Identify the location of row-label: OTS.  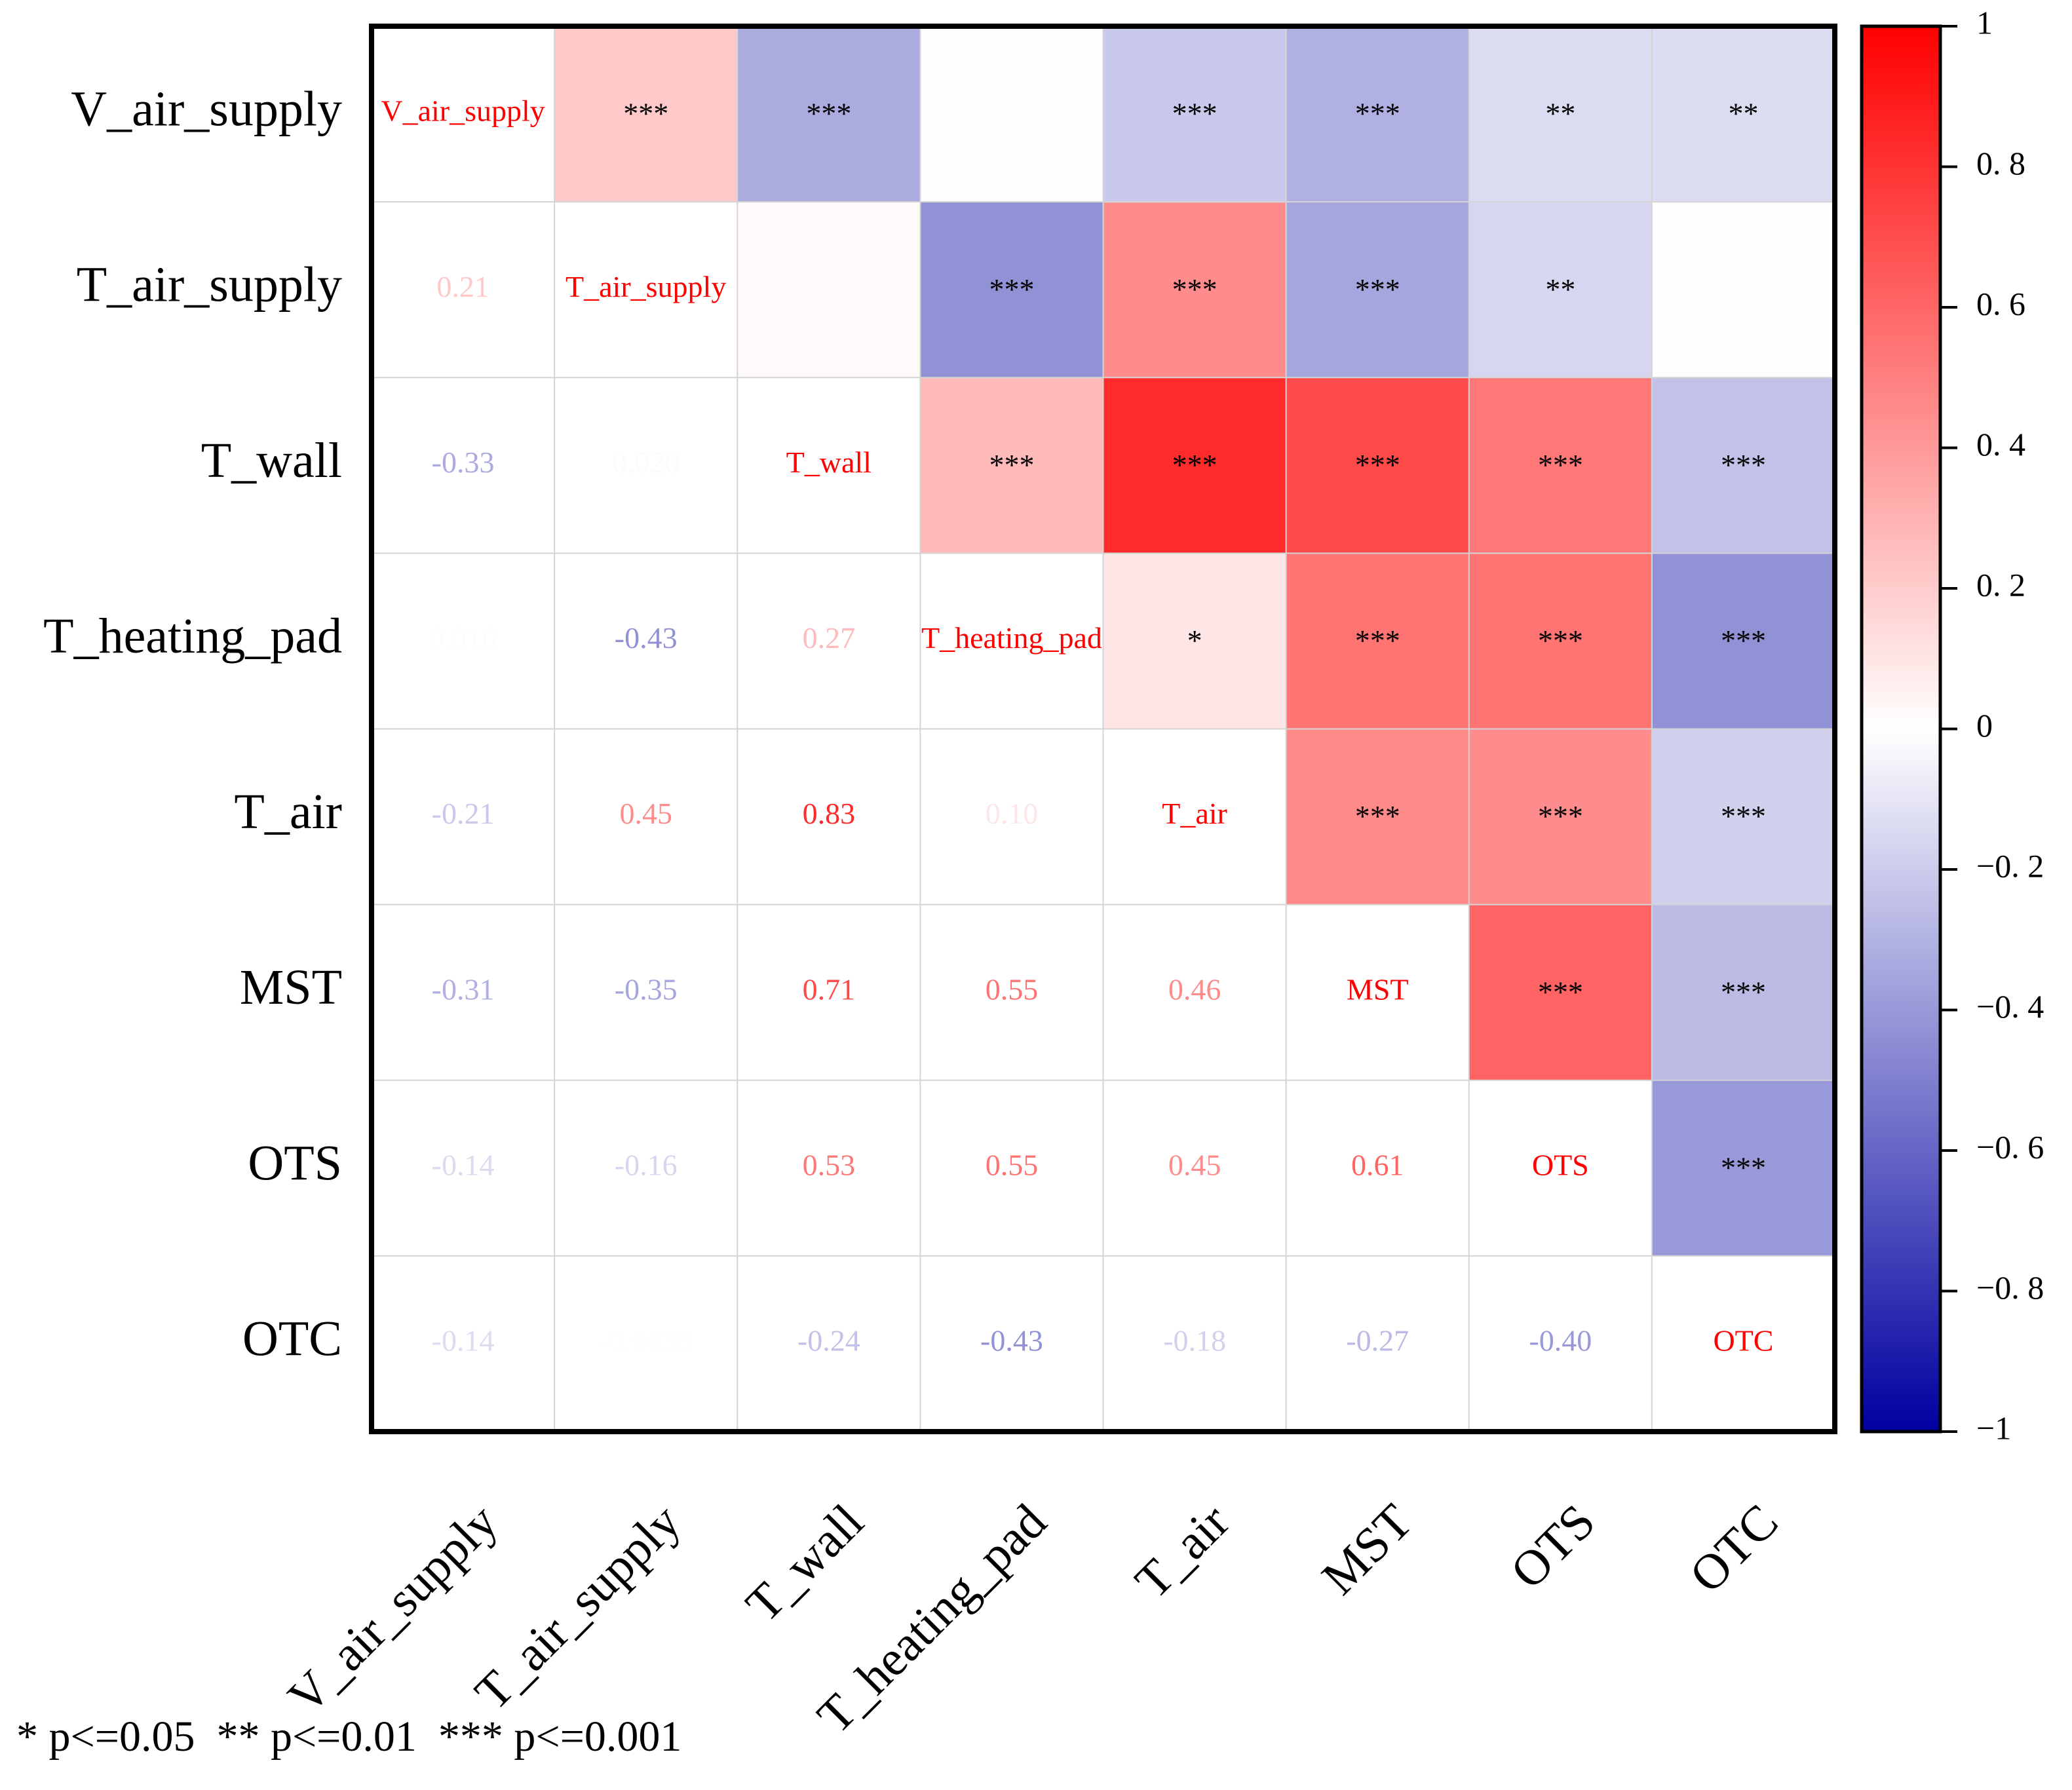
(295, 1162).